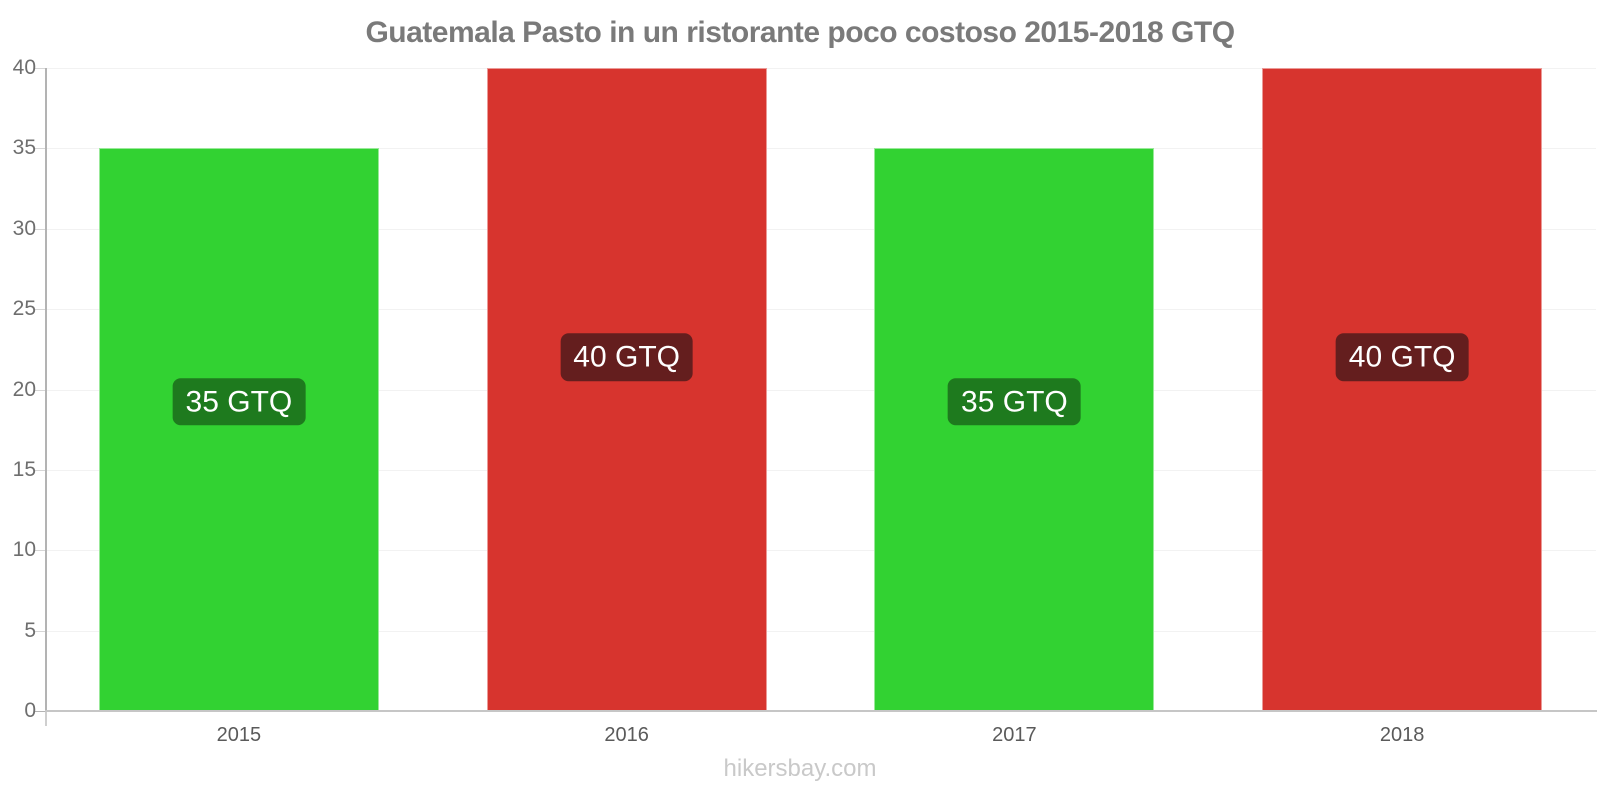 This screenshot has height=800, width=1600. I want to click on bar-2018, so click(1402, 389).